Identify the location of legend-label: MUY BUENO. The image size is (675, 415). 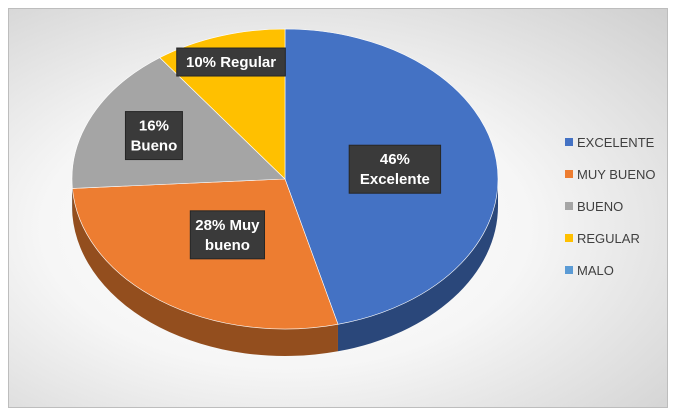
(616, 174).